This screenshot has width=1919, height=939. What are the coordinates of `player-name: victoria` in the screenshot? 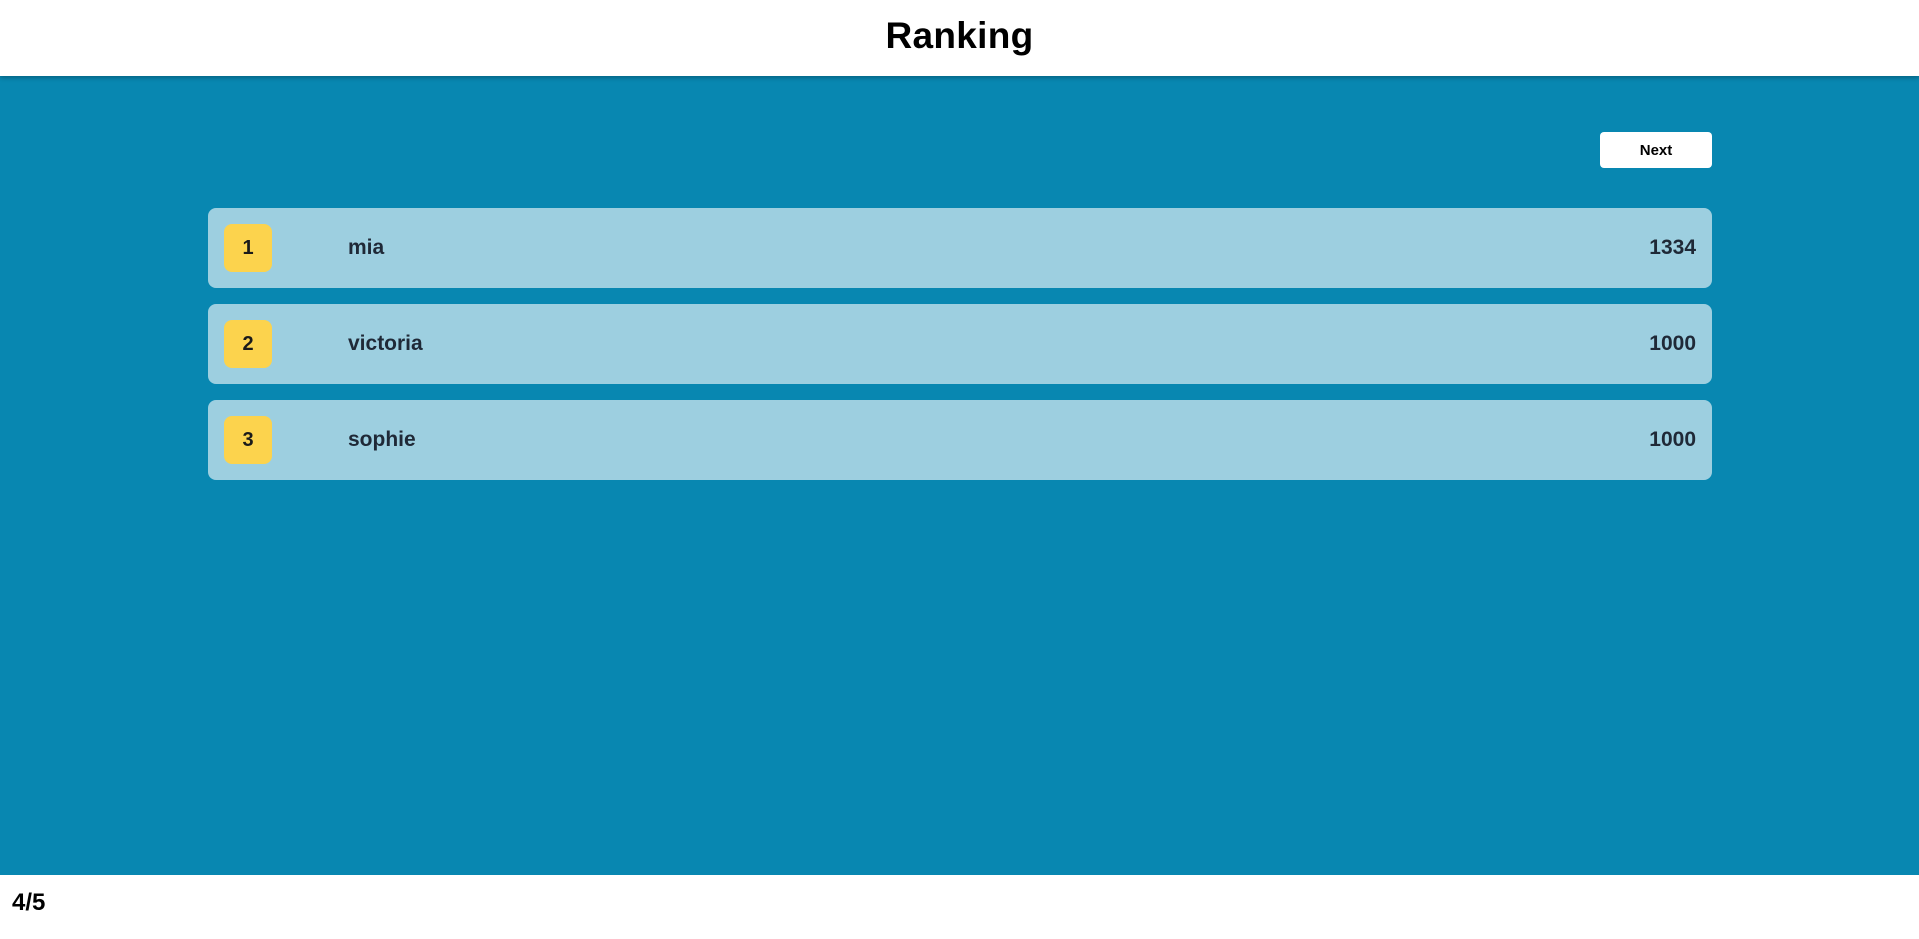 It's located at (385, 343).